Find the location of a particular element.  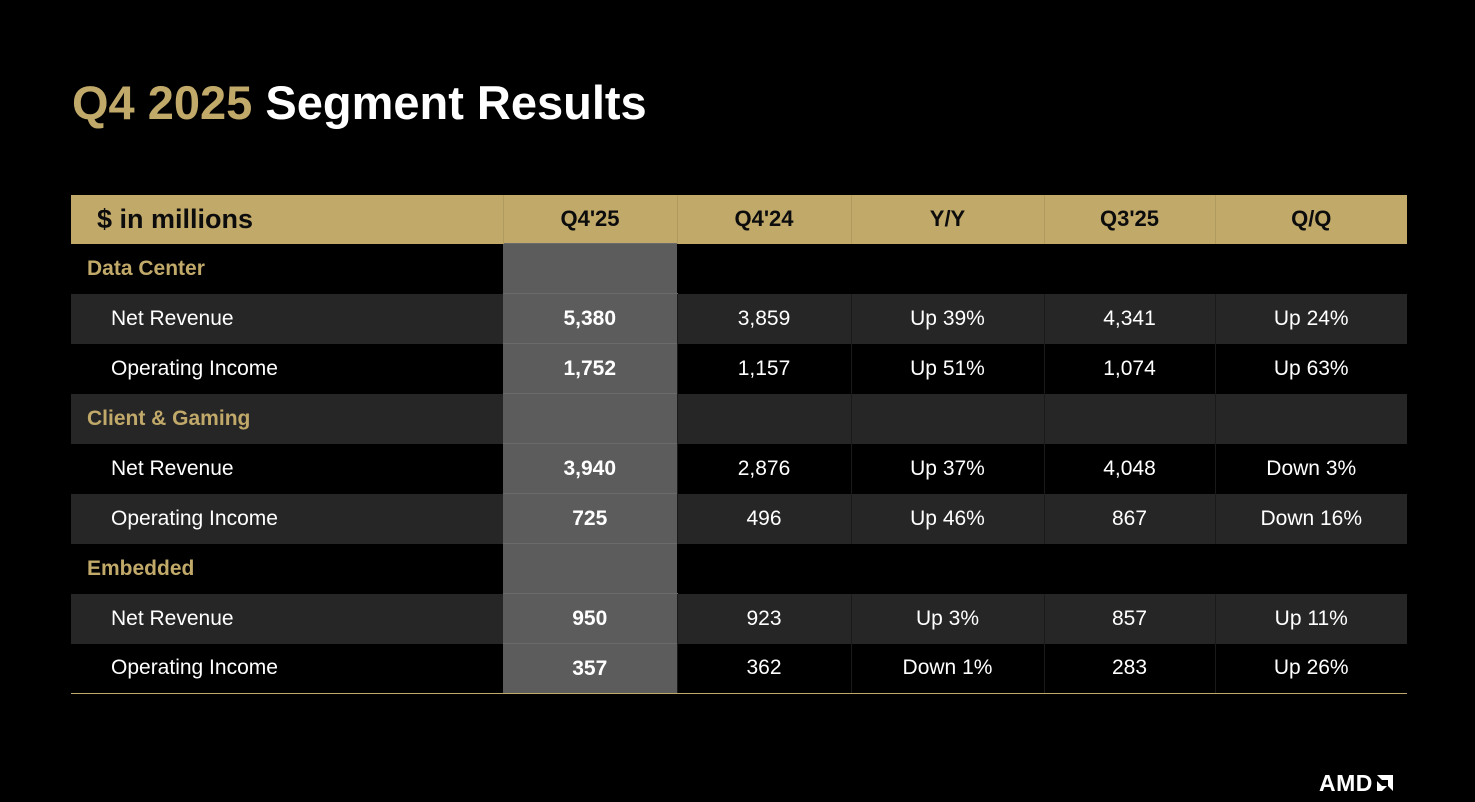

header-q3-25: Q3'25 is located at coordinates (1129, 219).